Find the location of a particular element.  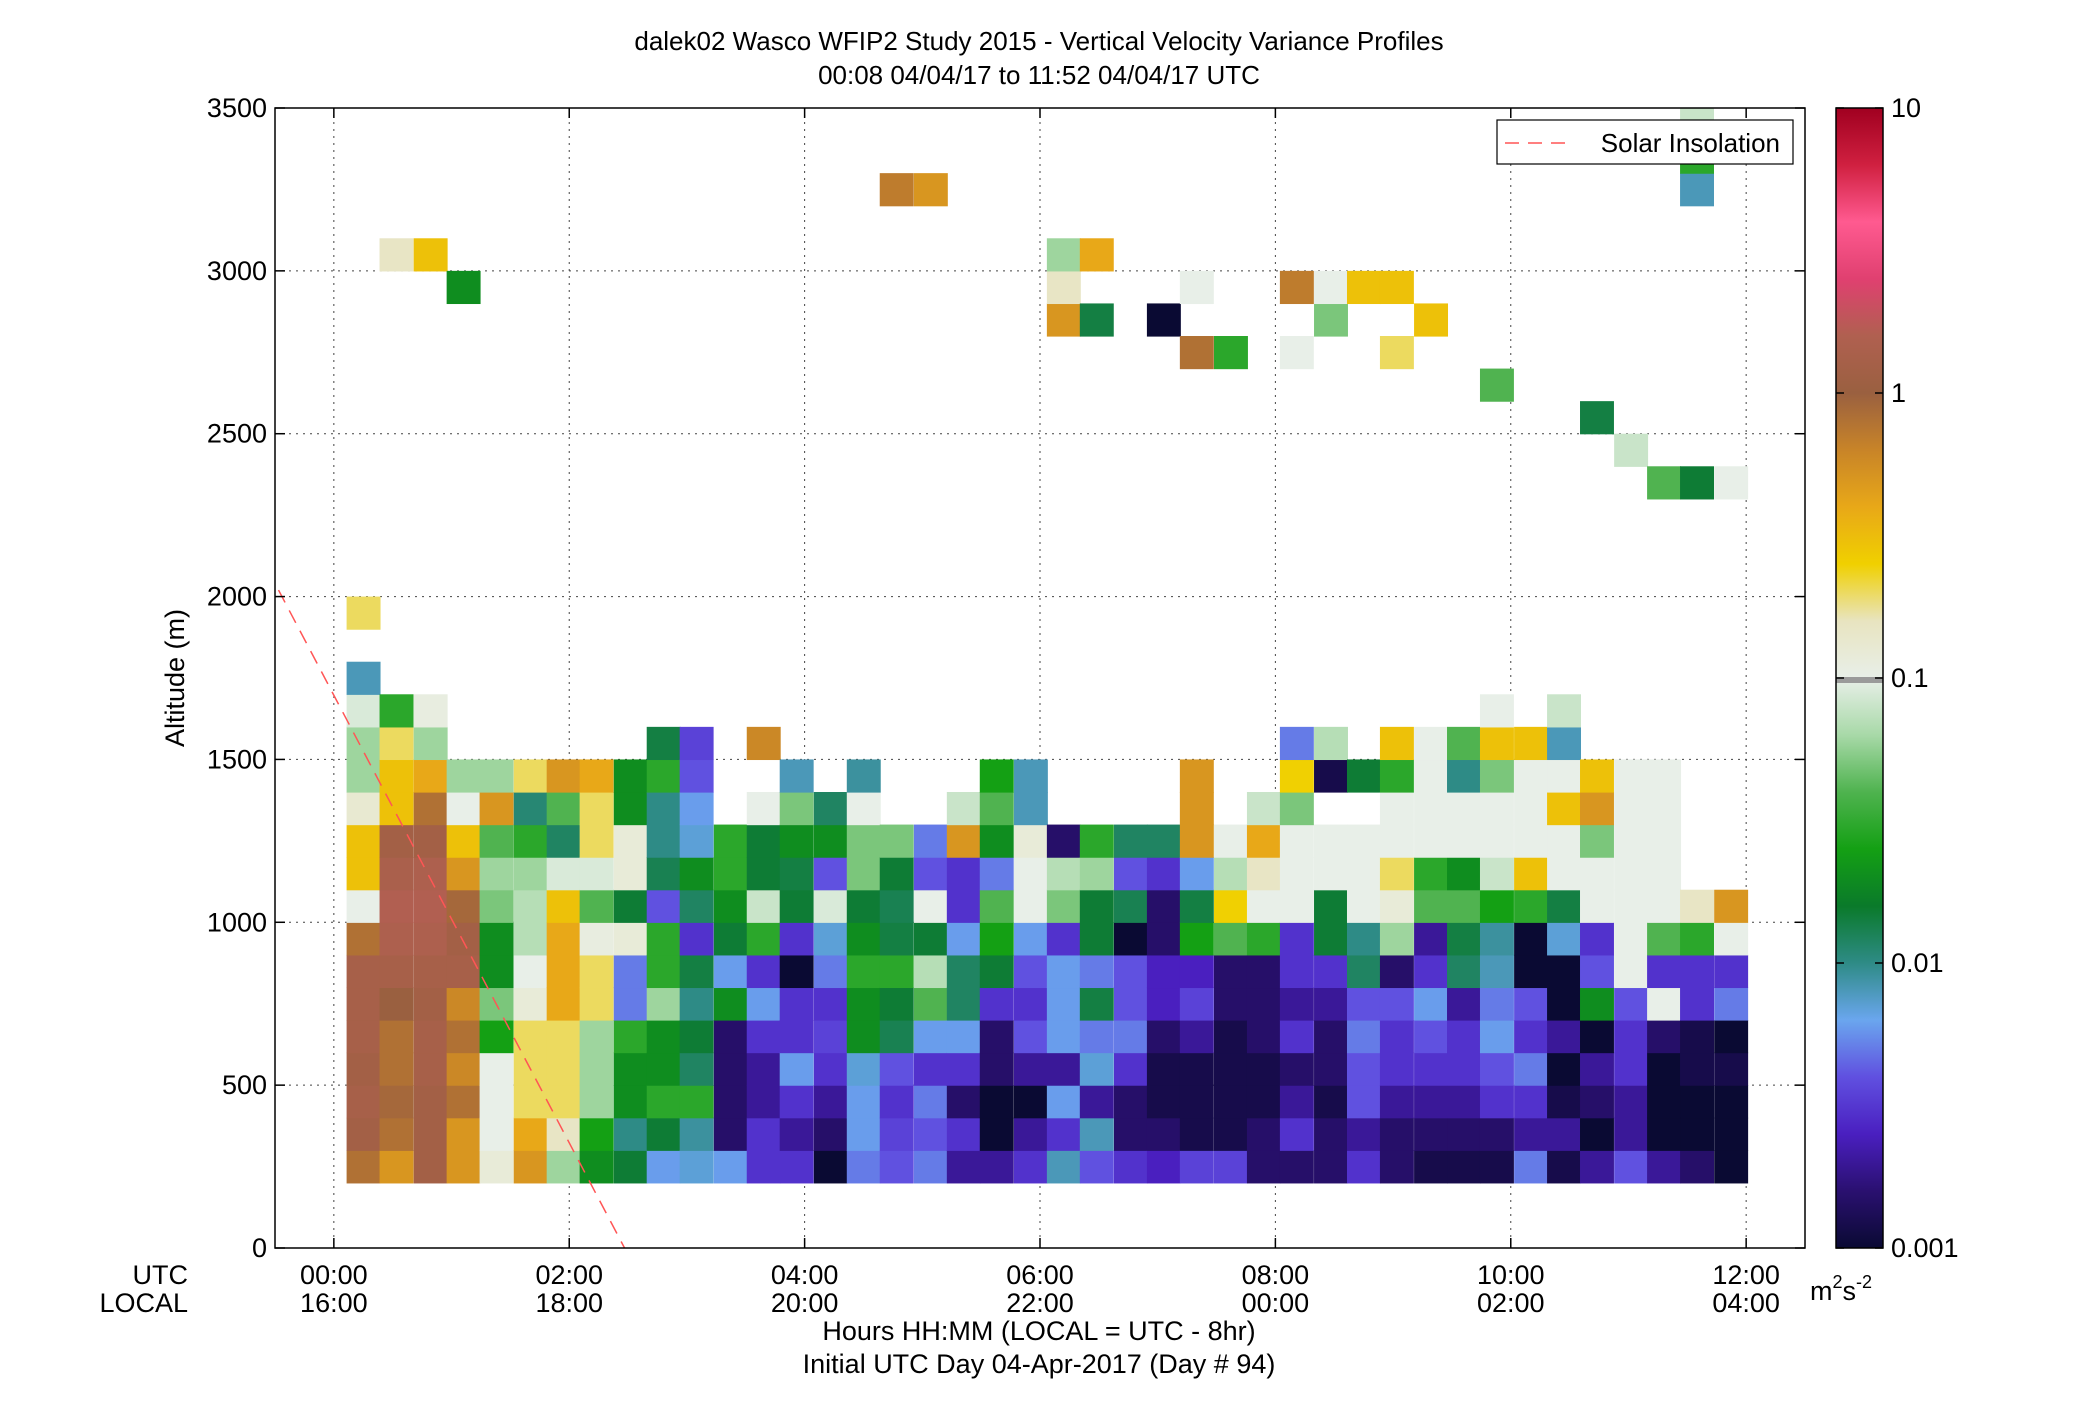

x-tick-label-utc: 04:00 is located at coordinates (805, 1275).